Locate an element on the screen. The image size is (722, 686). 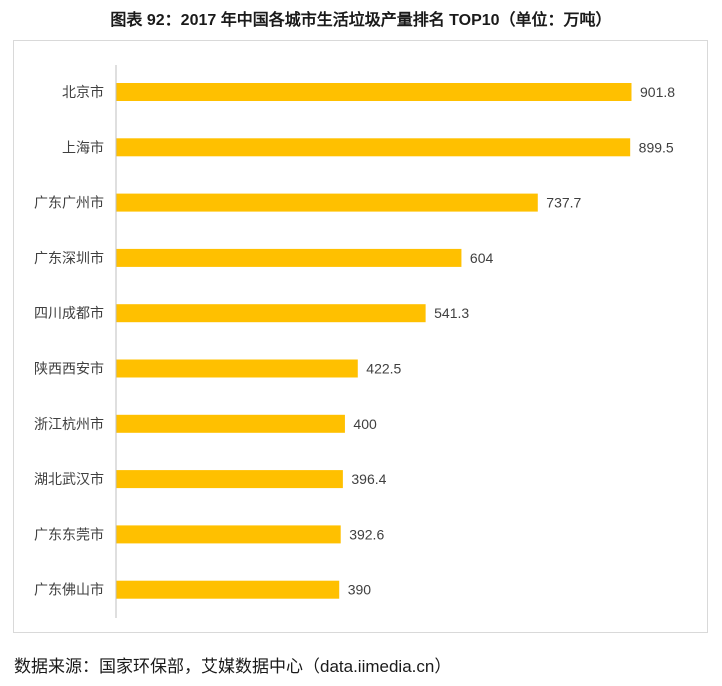
data-label: 899.5 is located at coordinates (656, 147).